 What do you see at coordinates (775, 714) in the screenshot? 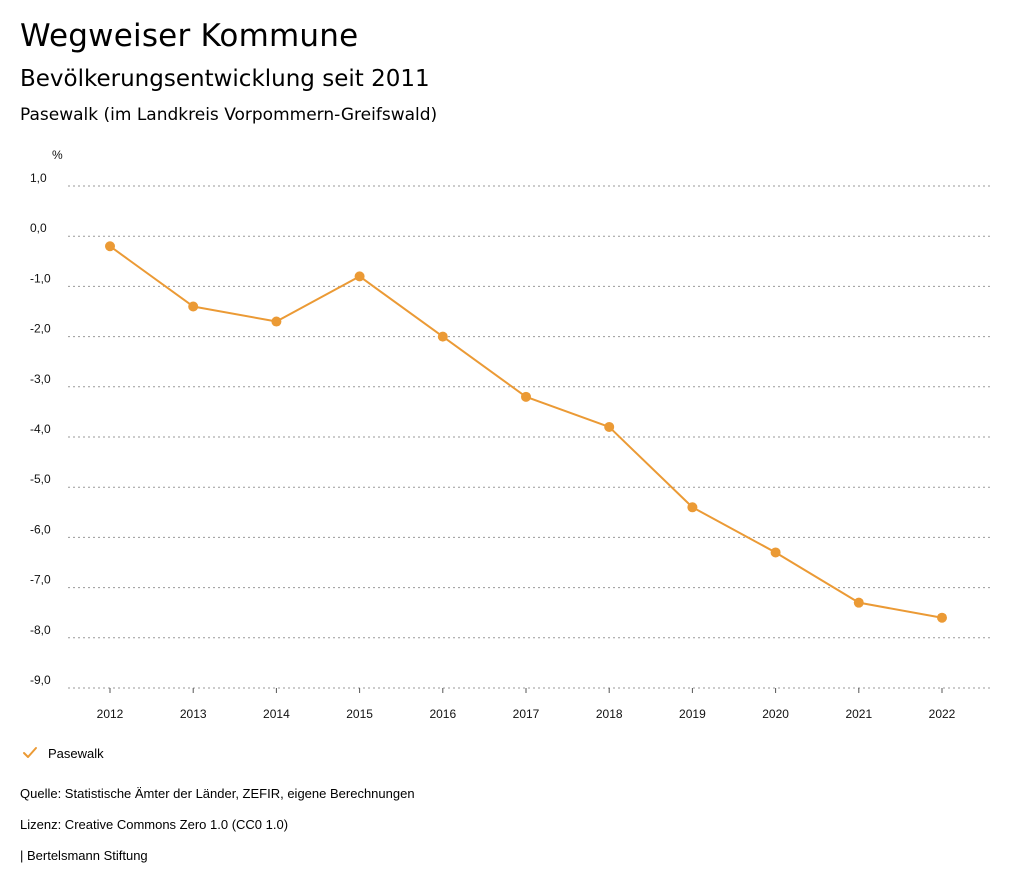
I see `x-tick-label: 2020` at bounding box center [775, 714].